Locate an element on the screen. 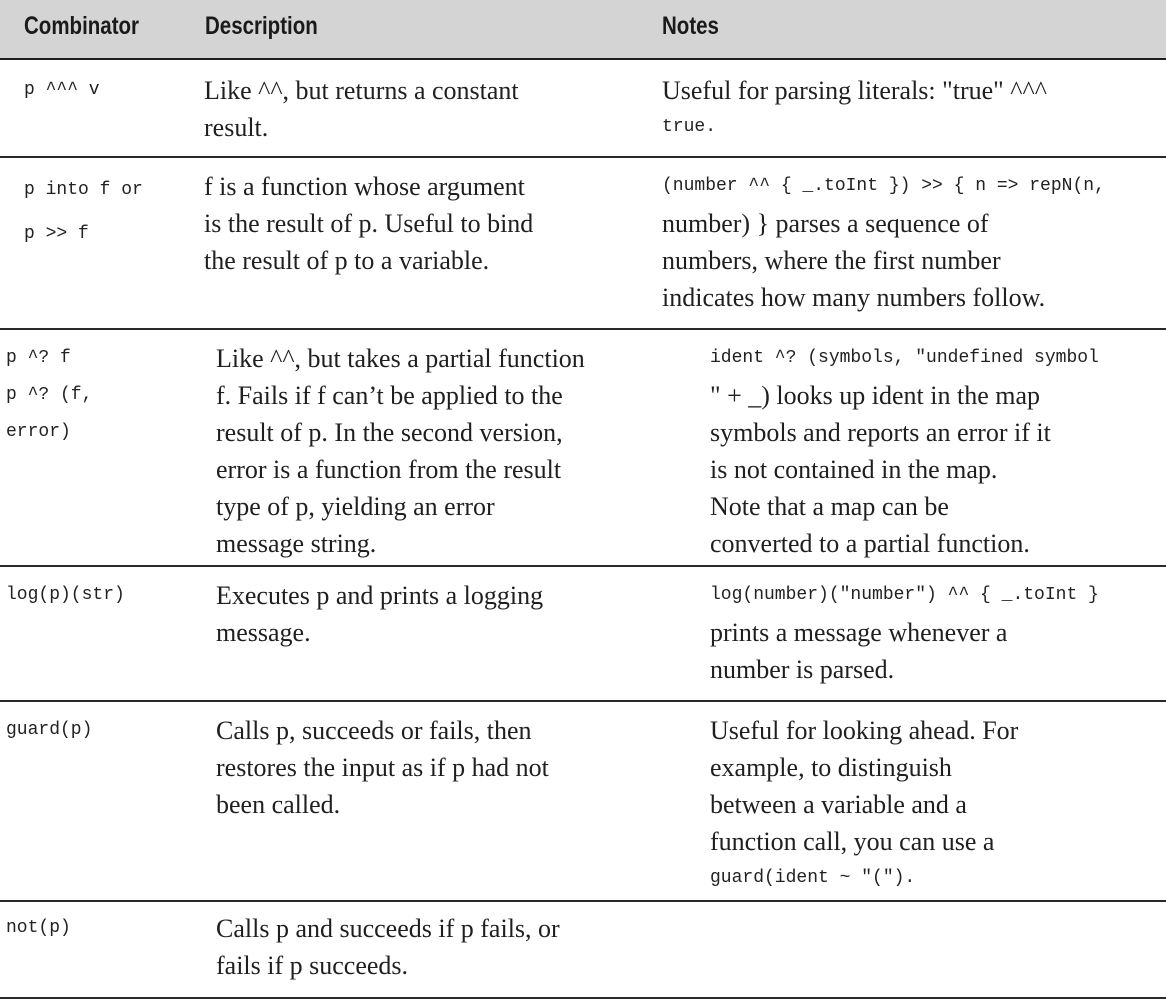 The image size is (1166, 1001). row0-description: Like ^^, but returns a constant result. is located at coordinates (361, 109).